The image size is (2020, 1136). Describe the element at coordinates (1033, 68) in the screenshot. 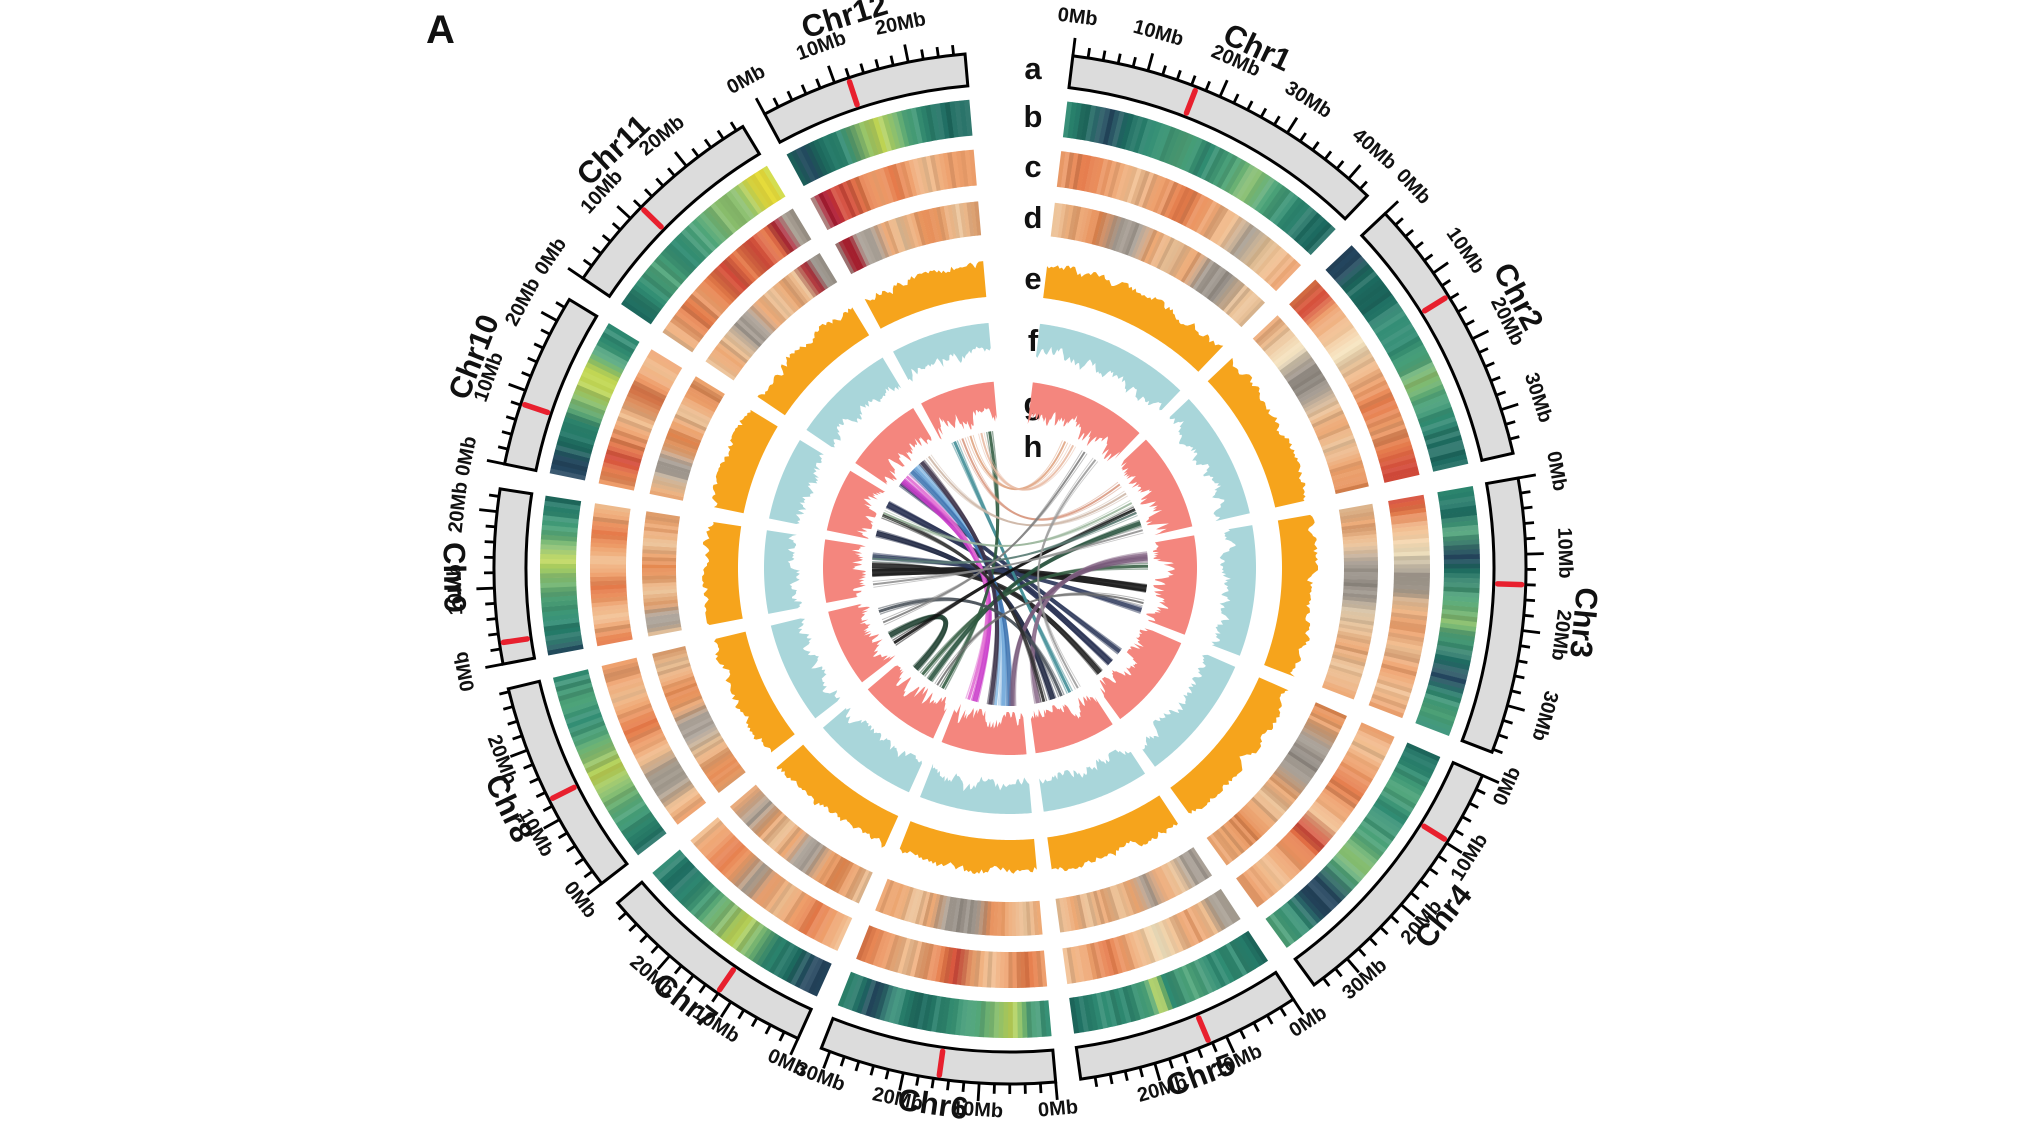

I see `ring-label-a: a` at that location.